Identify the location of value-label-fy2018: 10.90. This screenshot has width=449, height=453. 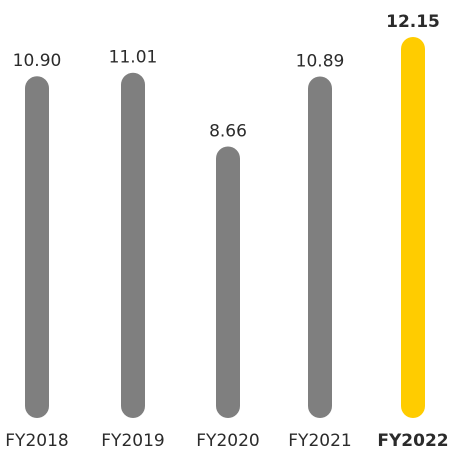
(37, 61).